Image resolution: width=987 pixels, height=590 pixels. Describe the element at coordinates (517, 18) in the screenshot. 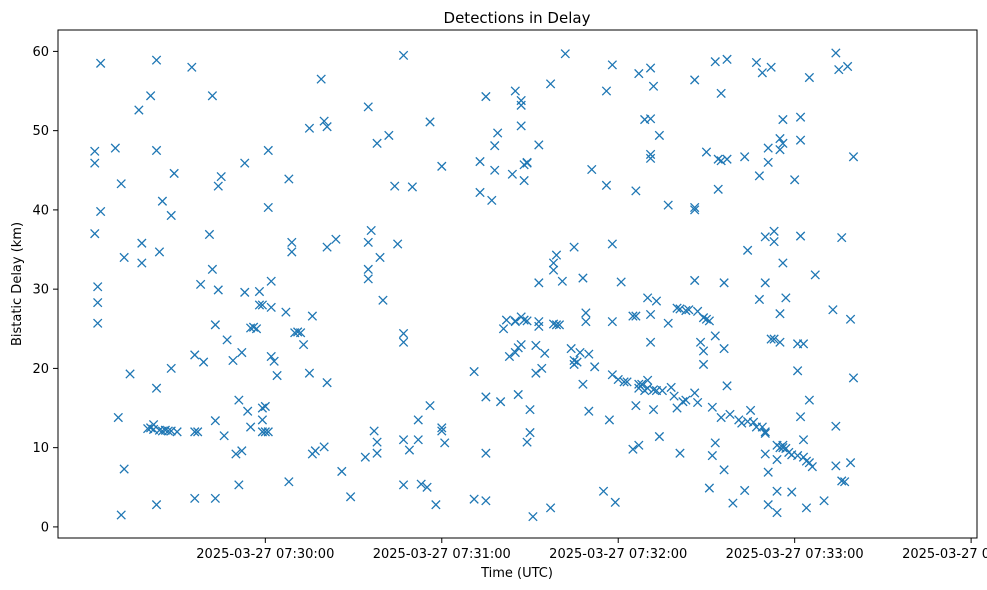

I see `chart-title: Detections in Delay` at that location.